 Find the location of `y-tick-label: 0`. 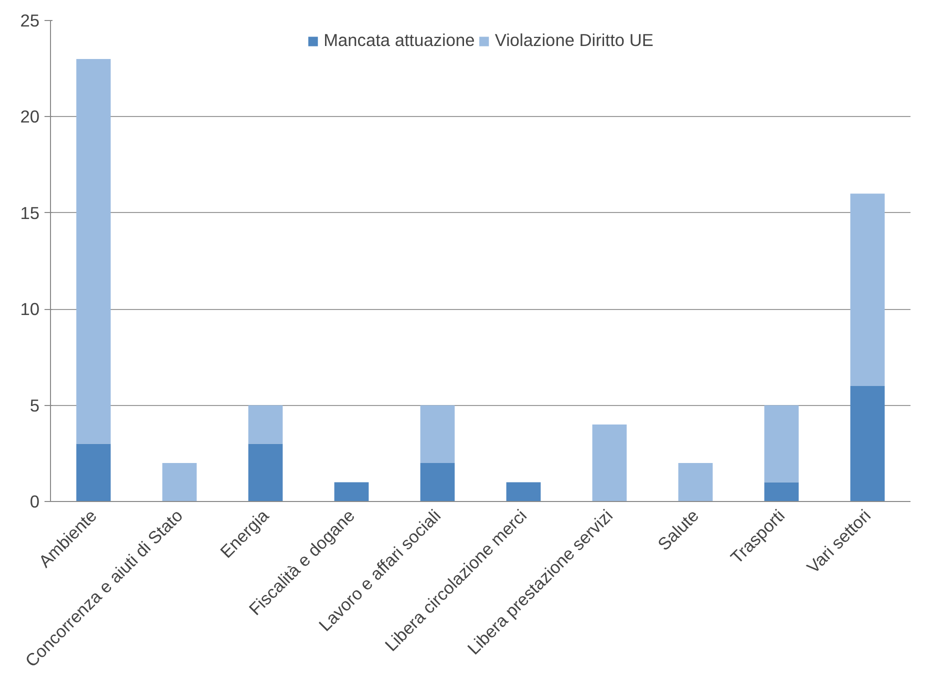

y-tick-label: 0 is located at coordinates (35, 502).